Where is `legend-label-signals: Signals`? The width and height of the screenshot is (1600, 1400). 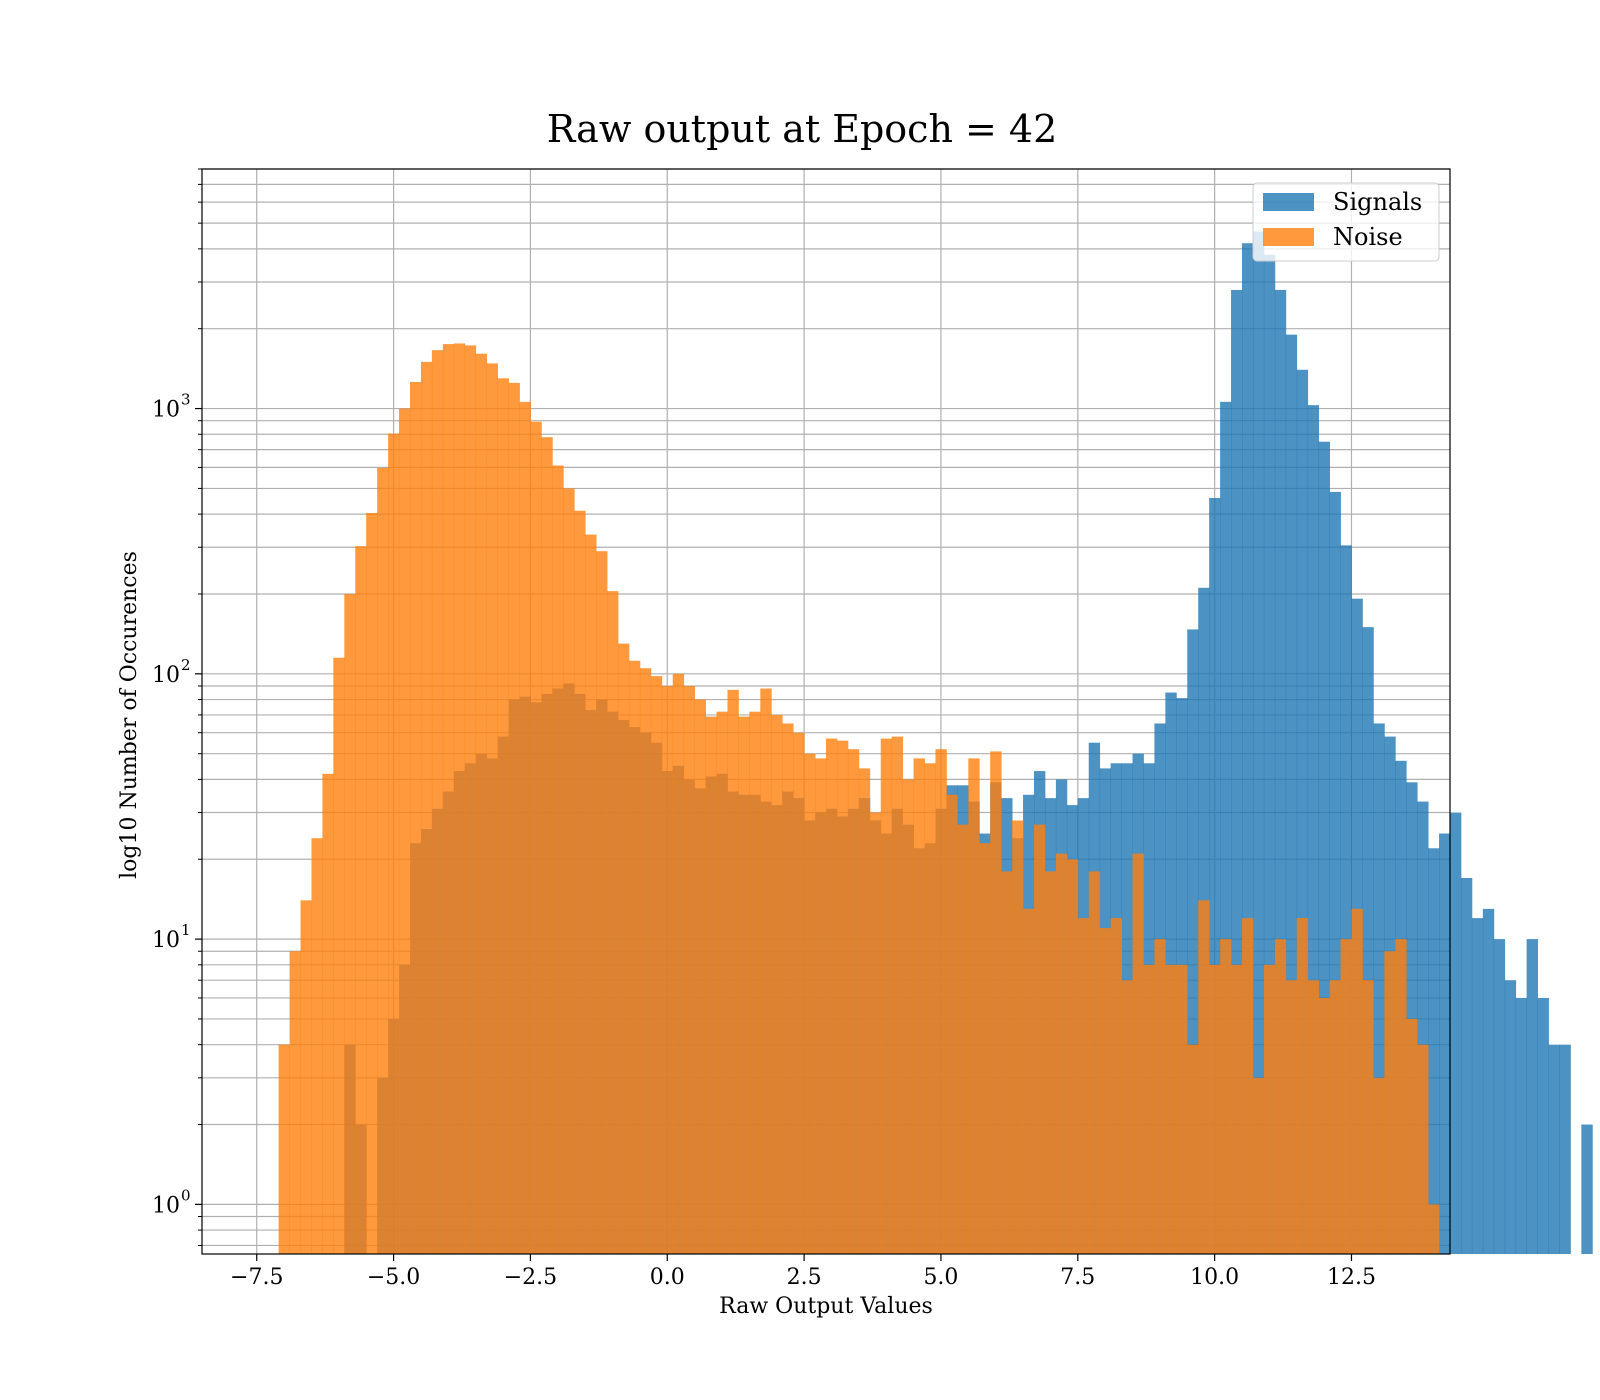
legend-label-signals: Signals is located at coordinates (1377, 202).